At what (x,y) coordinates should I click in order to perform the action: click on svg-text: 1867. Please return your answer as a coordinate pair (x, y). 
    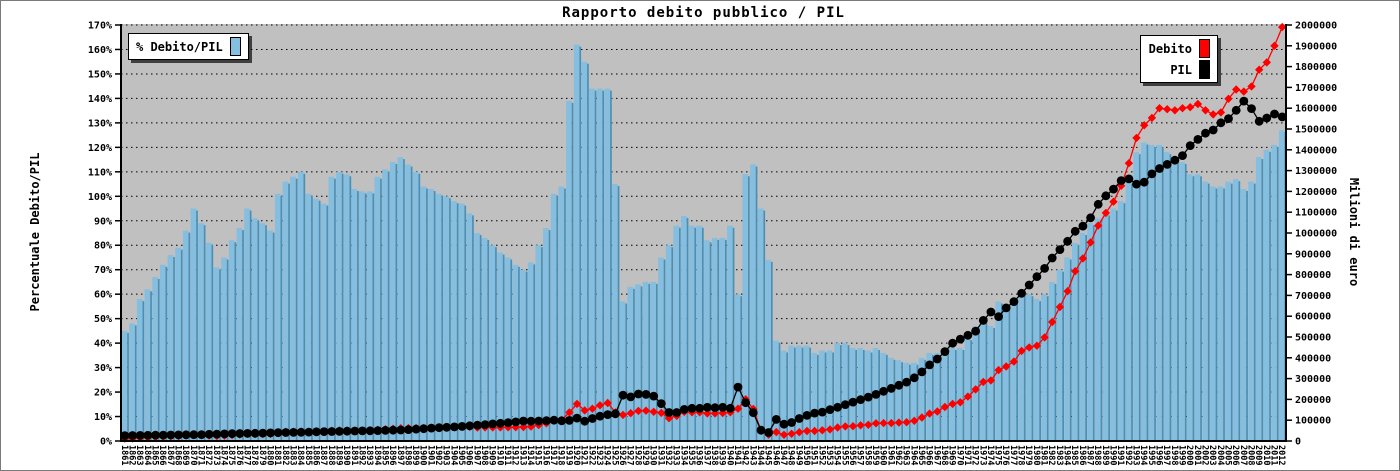
    Looking at the image, I should click on (170, 455).